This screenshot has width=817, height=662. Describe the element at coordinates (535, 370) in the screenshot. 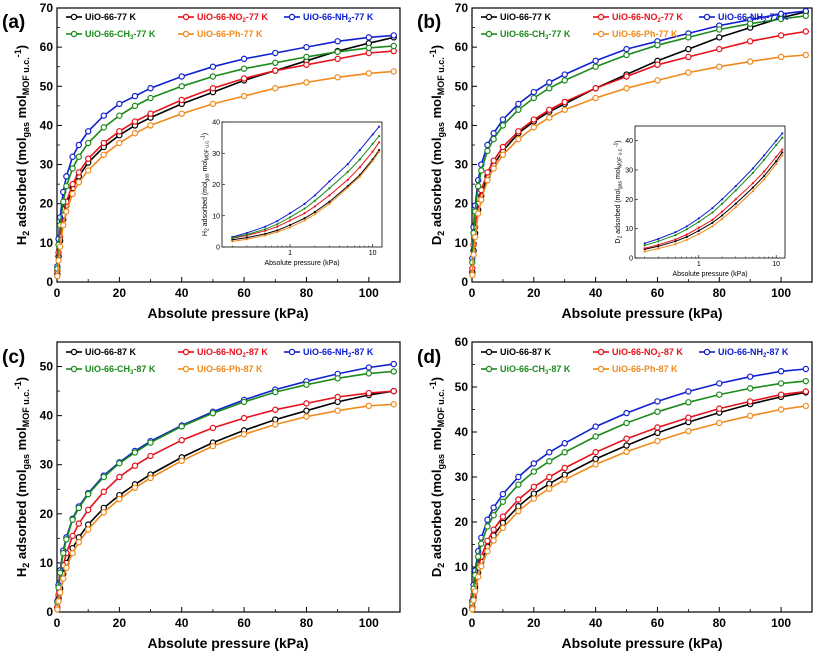

I see `legend-entry: UiO-66-CH3-87 K` at that location.